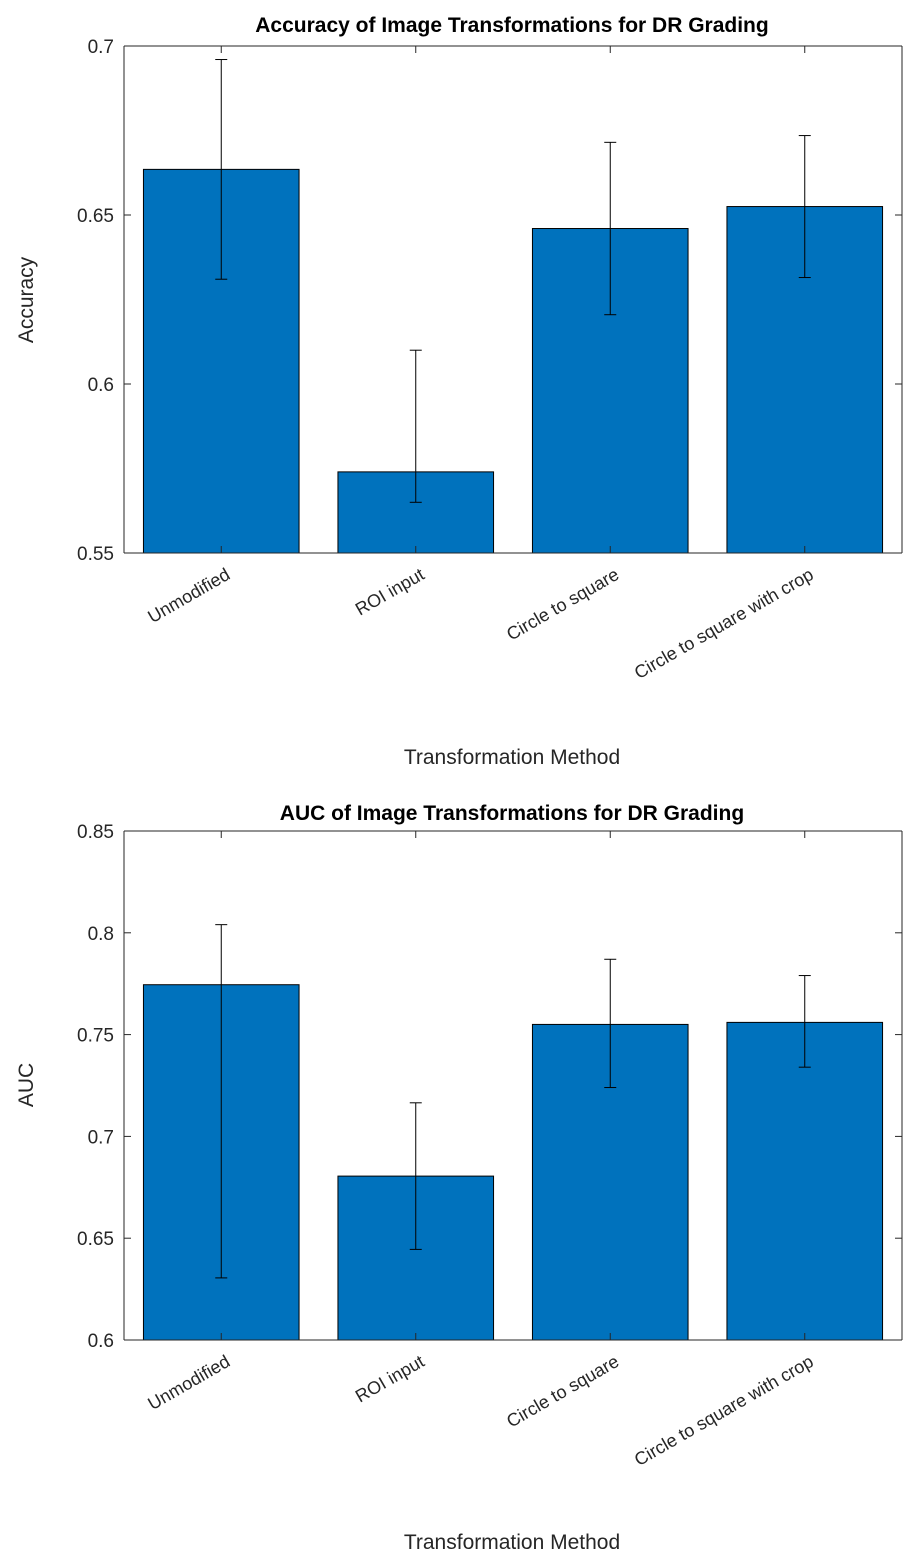  What do you see at coordinates (95, 1036) in the screenshot?
I see `y-tick-label: 0.75` at bounding box center [95, 1036].